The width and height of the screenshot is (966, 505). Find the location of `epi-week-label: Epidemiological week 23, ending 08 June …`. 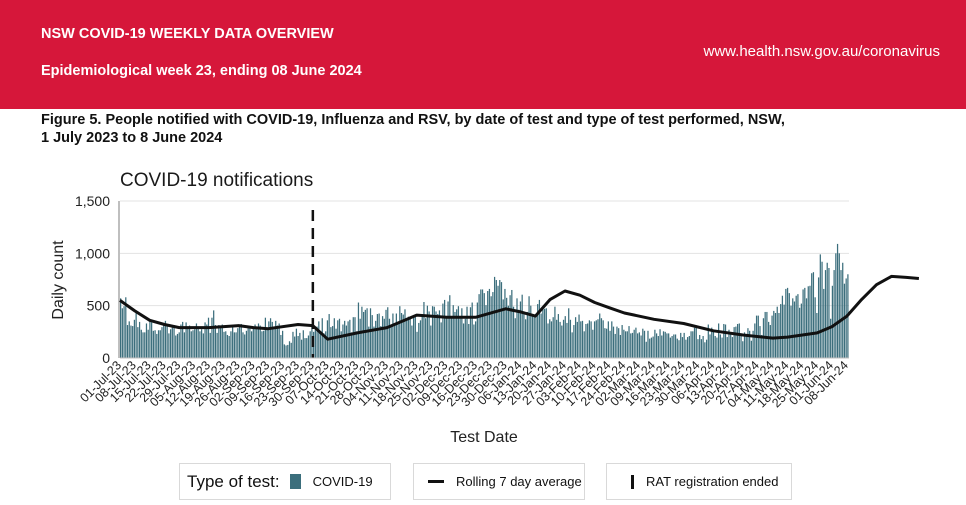

epi-week-label: Epidemiological week 23, ending 08 June … is located at coordinates (201, 71).